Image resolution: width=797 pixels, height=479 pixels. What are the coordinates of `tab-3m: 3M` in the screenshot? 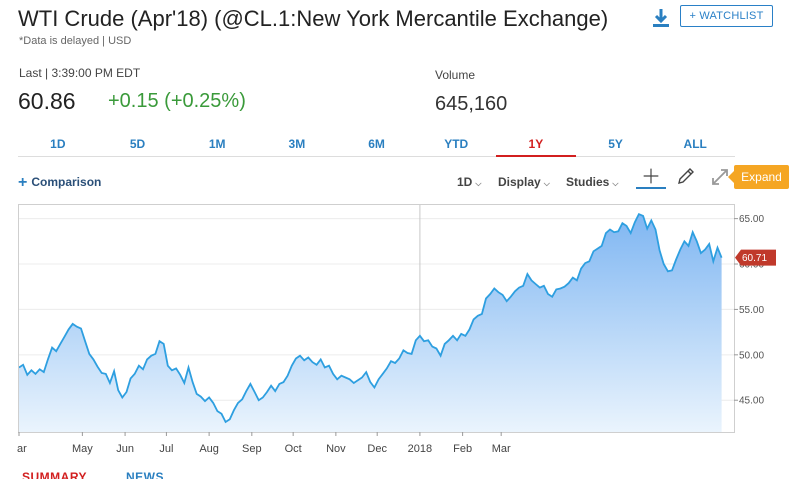 It's located at (297, 144).